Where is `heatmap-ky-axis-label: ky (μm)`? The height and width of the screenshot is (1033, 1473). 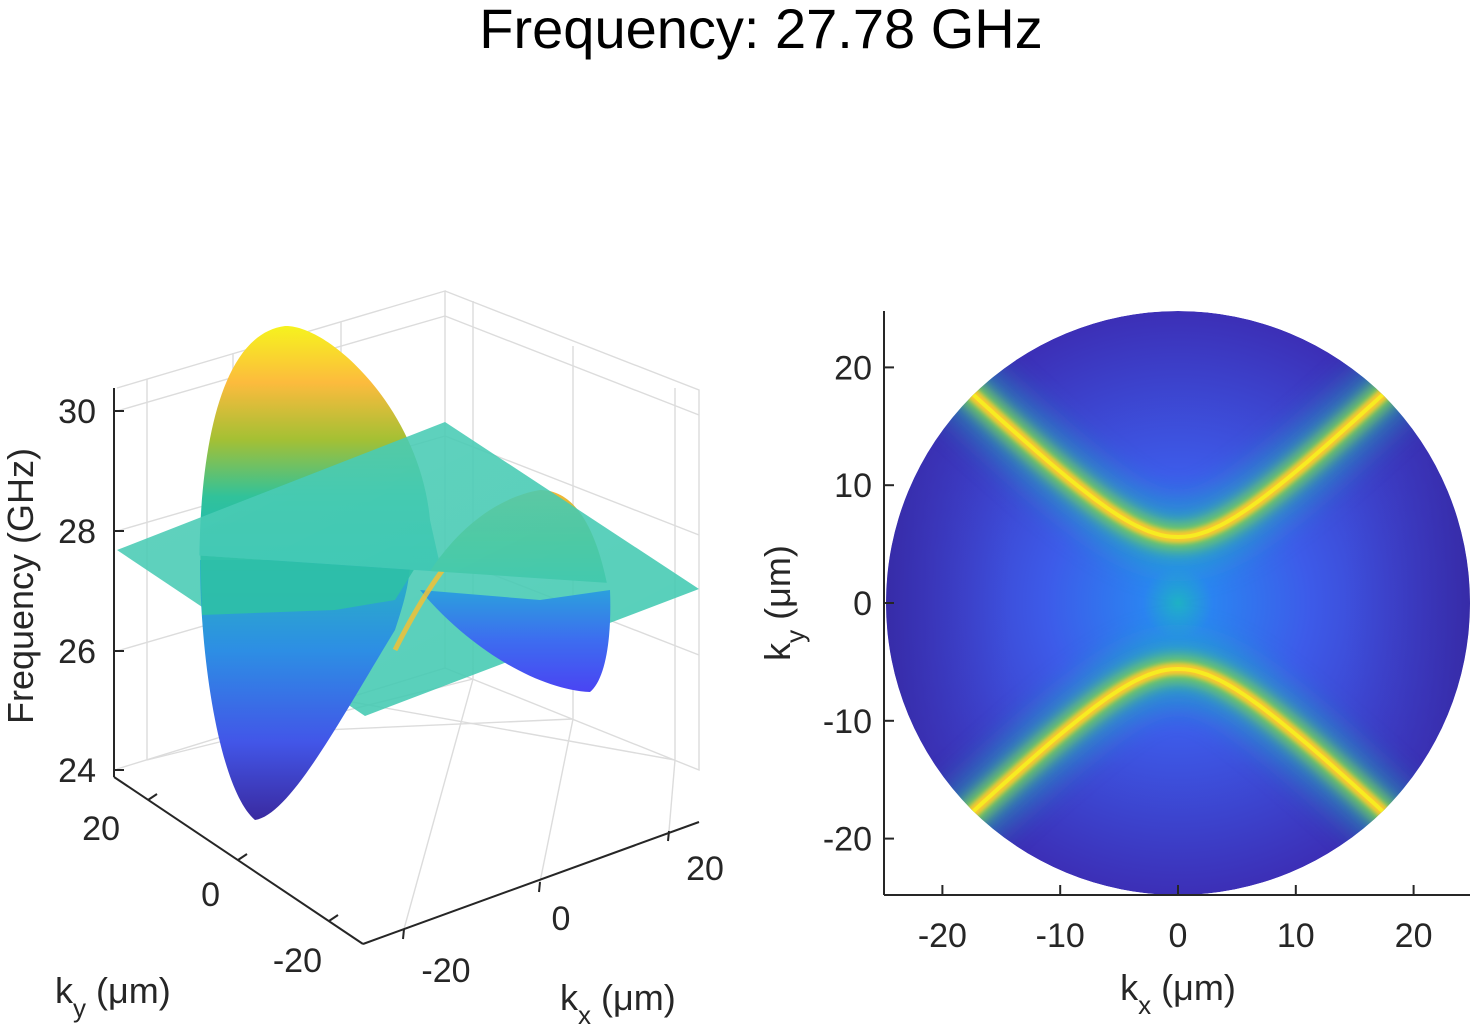
heatmap-ky-axis-label: ky (μm) is located at coordinates (783, 603).